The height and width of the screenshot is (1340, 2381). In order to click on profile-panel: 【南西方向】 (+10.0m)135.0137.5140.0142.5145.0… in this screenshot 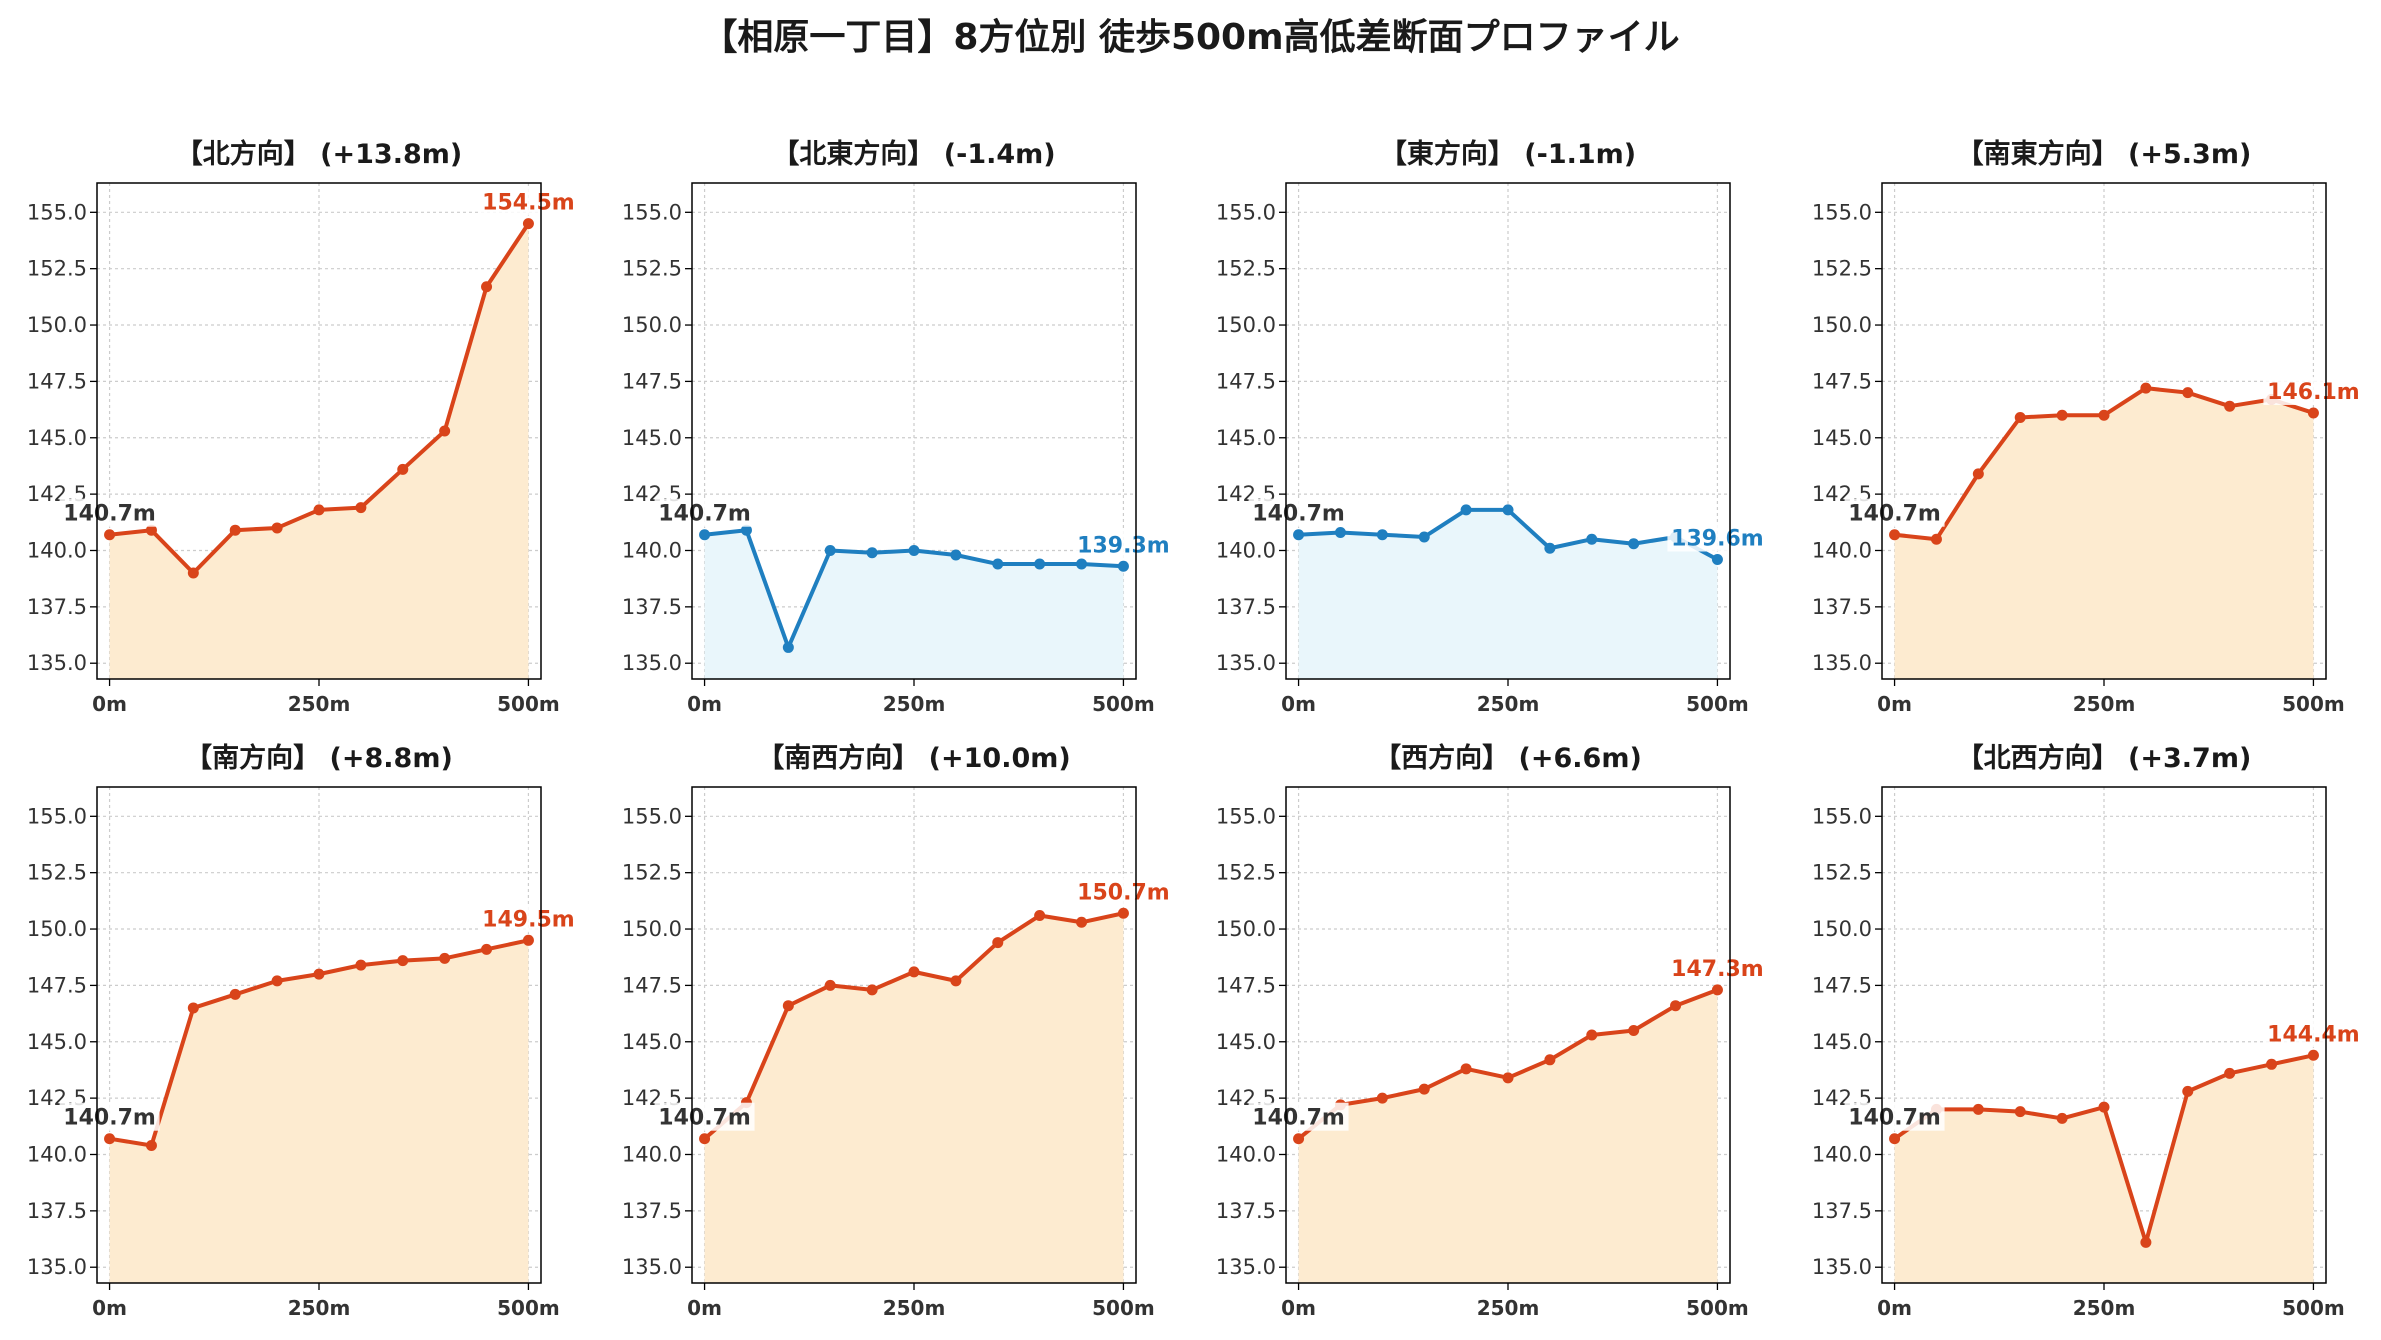, I will do `click(898, 1031)`.